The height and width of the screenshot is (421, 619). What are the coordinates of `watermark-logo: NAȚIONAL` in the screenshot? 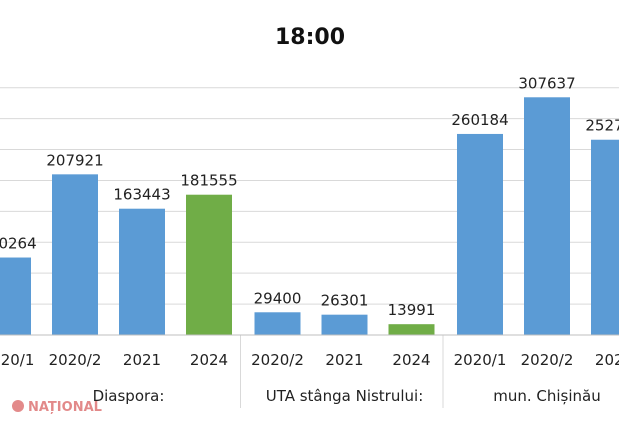 It's located at (57, 407).